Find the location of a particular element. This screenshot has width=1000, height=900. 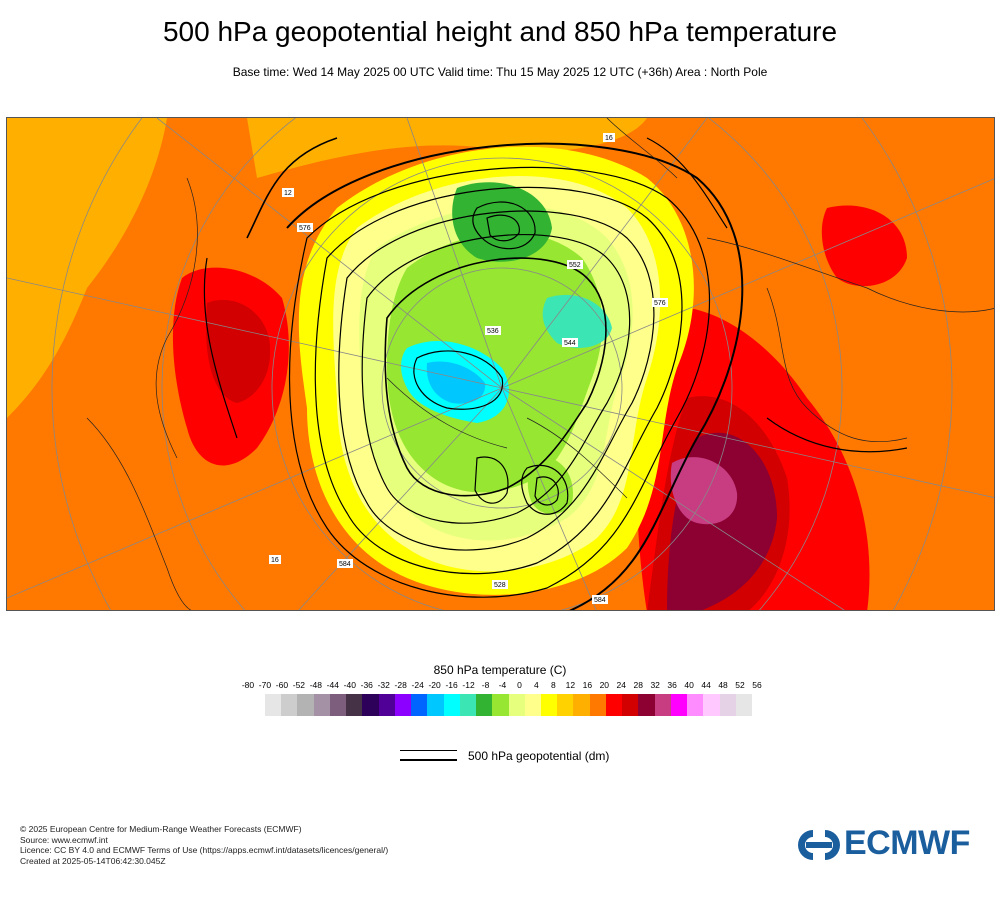

colorbar-tick-label: -4 is located at coordinates (502, 685).